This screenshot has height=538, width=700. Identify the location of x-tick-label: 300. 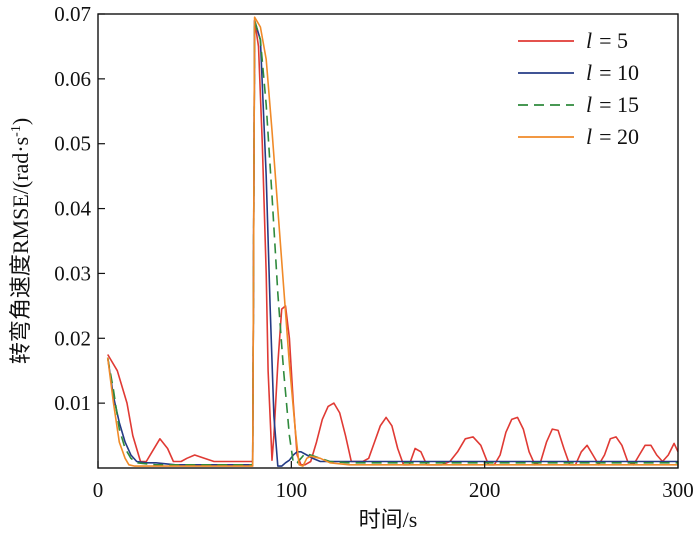
(678, 490).